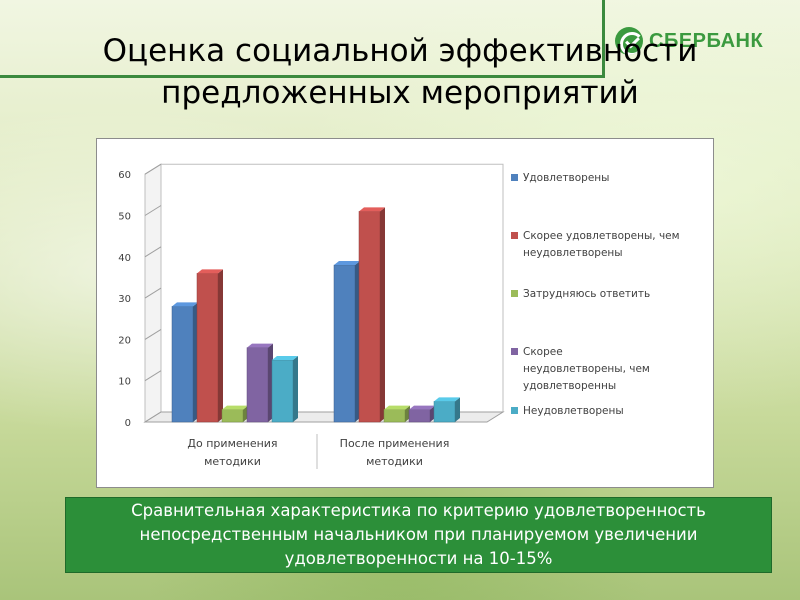 This screenshot has height=600, width=800. Describe the element at coordinates (124, 258) in the screenshot. I see `y-tick-label: 40` at that location.